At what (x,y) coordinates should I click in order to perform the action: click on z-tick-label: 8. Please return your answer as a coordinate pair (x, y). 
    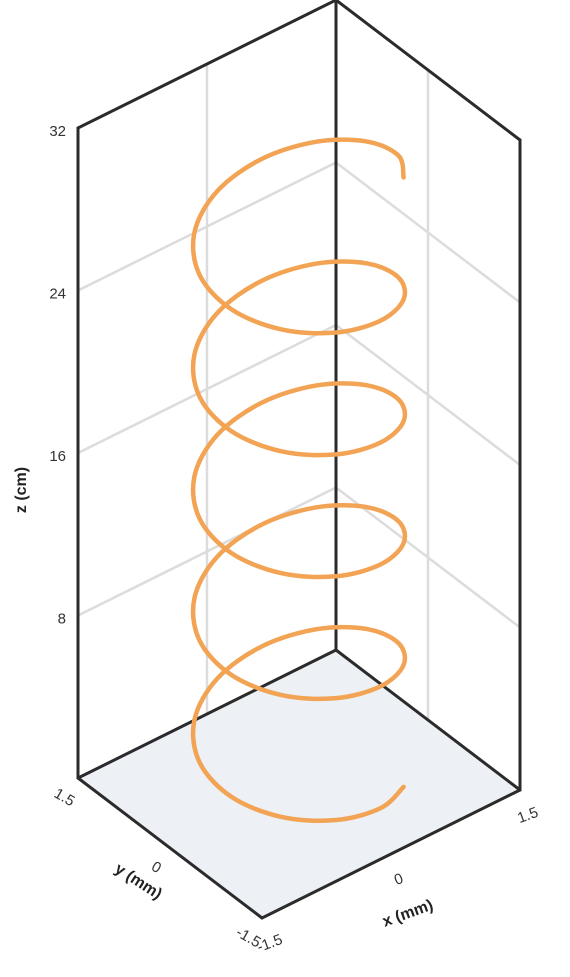
    Looking at the image, I should click on (62, 618).